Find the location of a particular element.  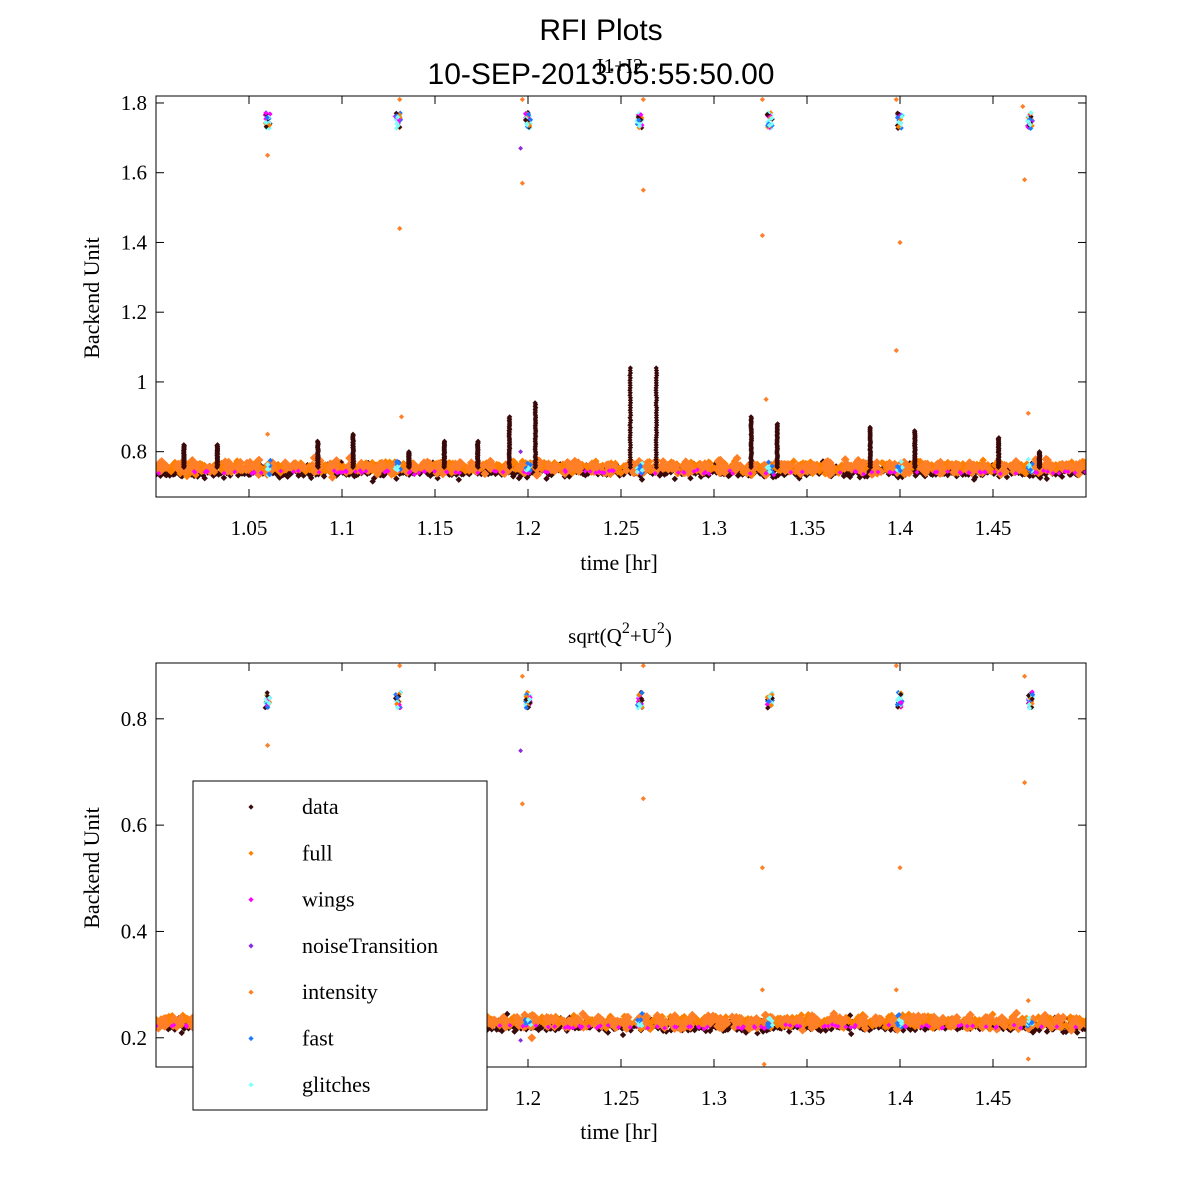

y-tick-label: 1.6 is located at coordinates (134, 173).